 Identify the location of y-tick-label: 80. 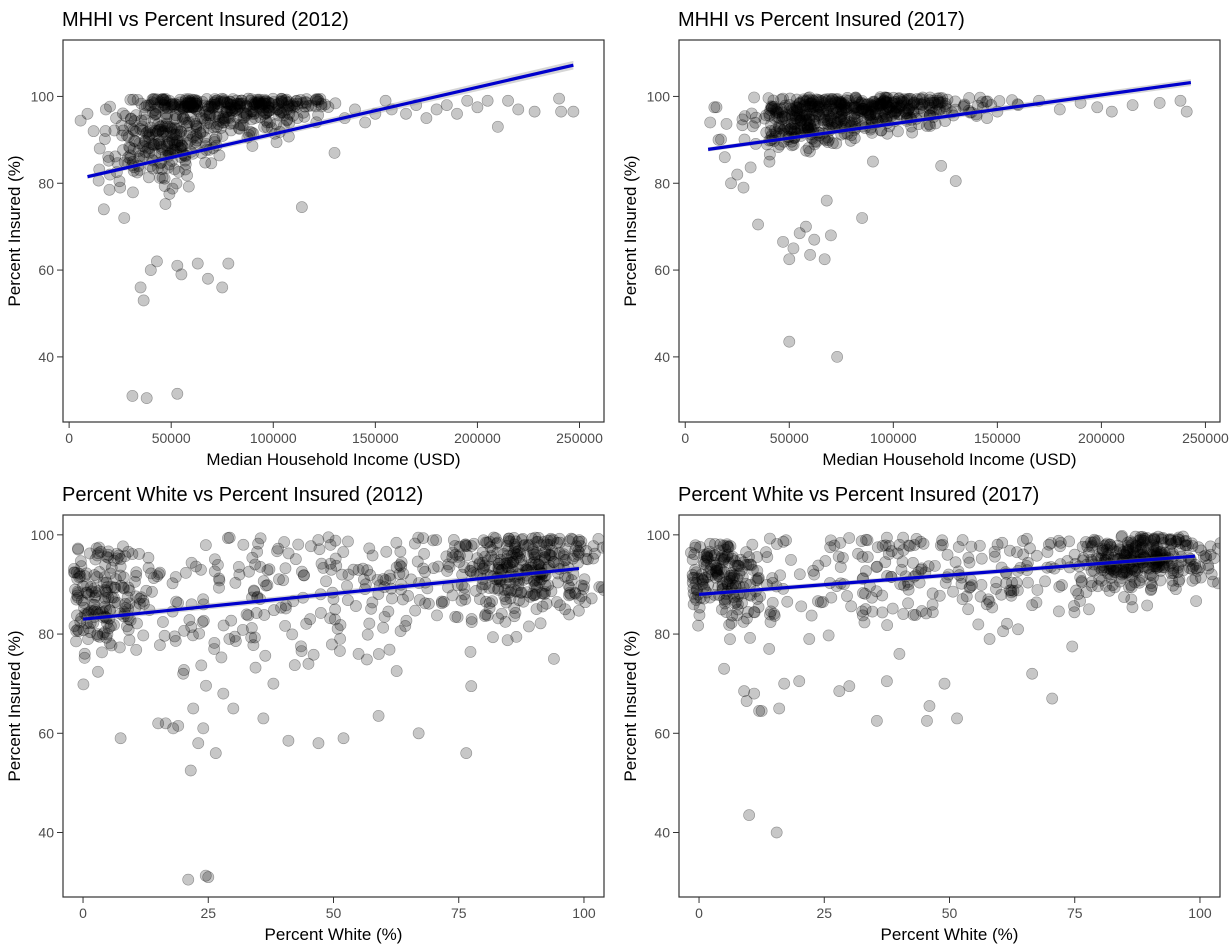
(46, 183).